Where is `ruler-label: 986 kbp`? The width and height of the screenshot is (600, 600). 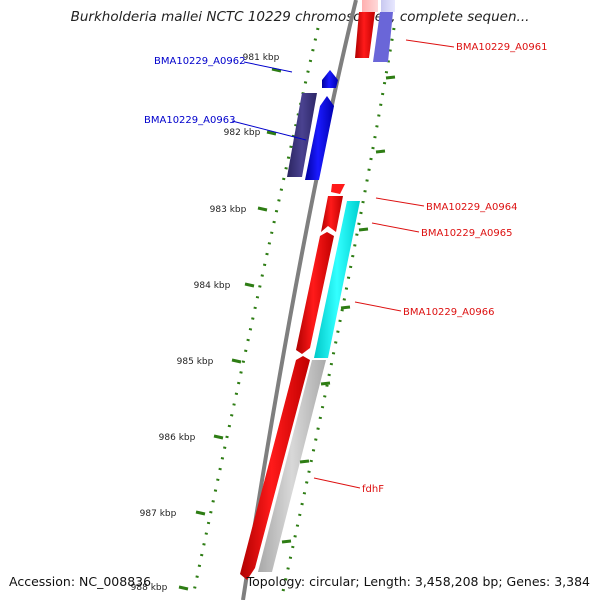
ruler-label: 986 kbp is located at coordinates (177, 438).